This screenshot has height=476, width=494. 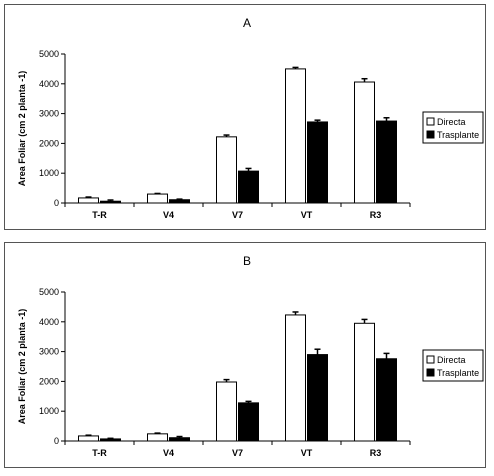 What do you see at coordinates (247, 23) in the screenshot?
I see `chart-title: A` at bounding box center [247, 23].